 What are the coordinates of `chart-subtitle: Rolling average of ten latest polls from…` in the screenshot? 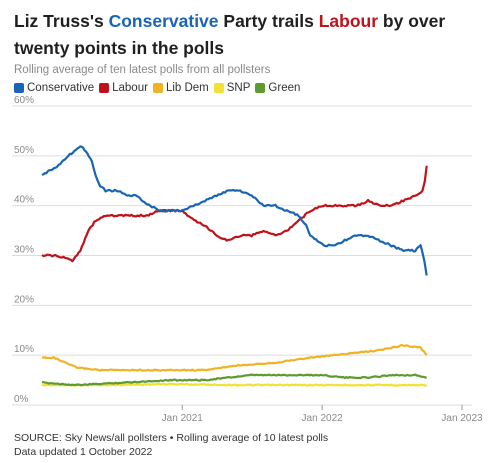 It's located at (142, 70).